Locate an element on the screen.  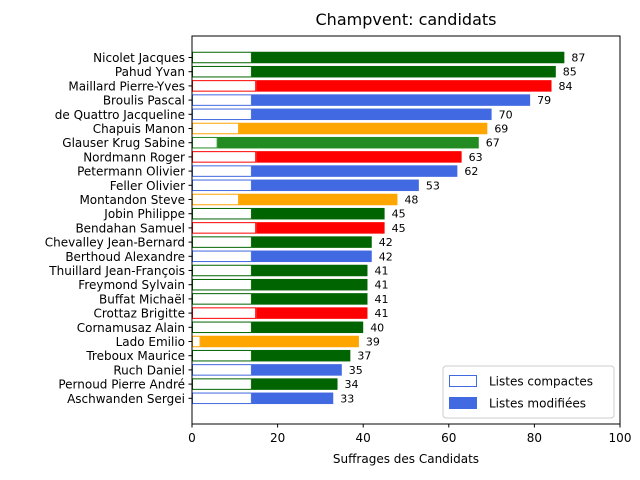
y-tick-label: Broulis Pascal is located at coordinates (144, 101).